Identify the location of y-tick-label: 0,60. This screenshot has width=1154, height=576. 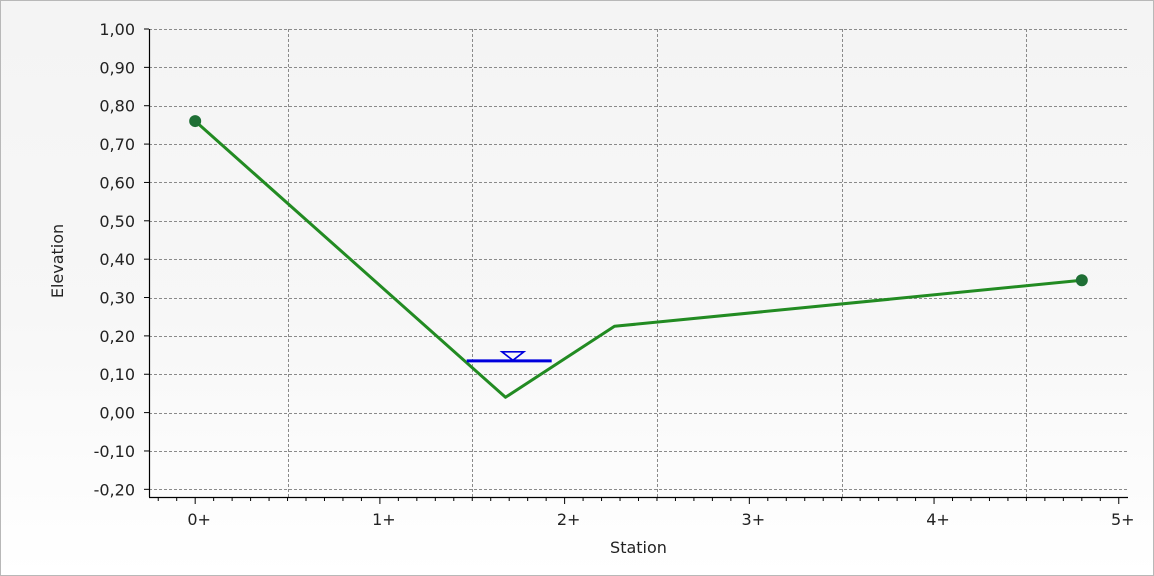
(117, 182).